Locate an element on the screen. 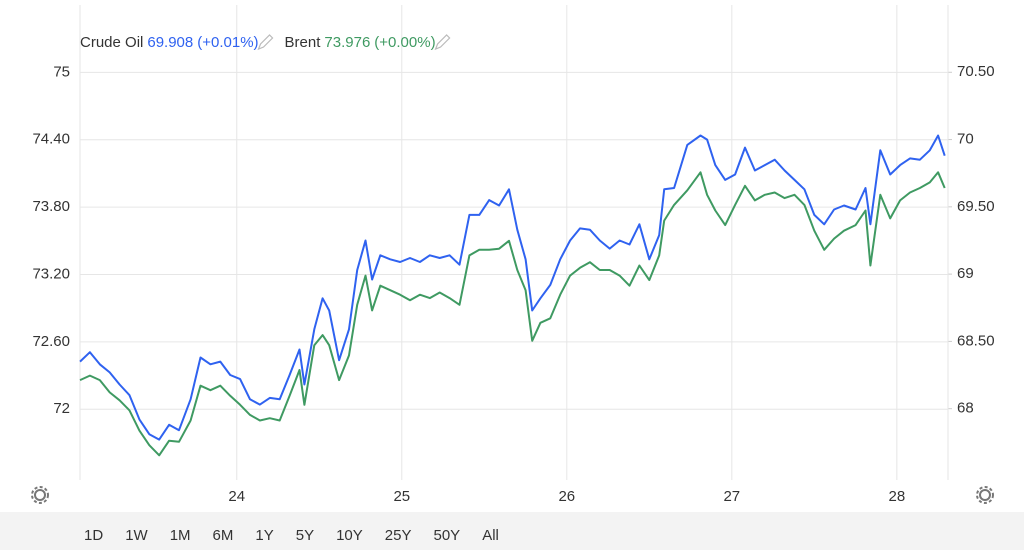  y2-tick-label: 70 is located at coordinates (965, 139).